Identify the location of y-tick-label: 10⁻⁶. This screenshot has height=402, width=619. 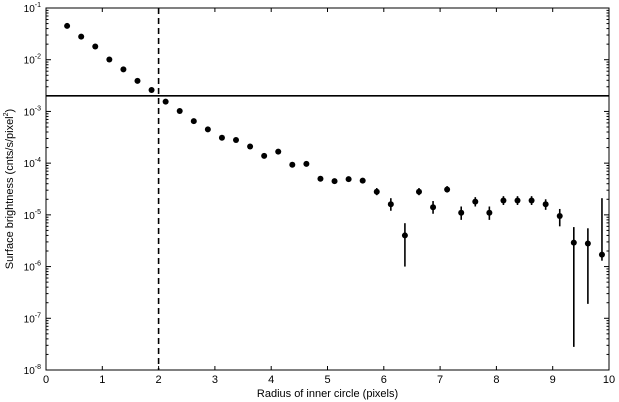
(32, 267).